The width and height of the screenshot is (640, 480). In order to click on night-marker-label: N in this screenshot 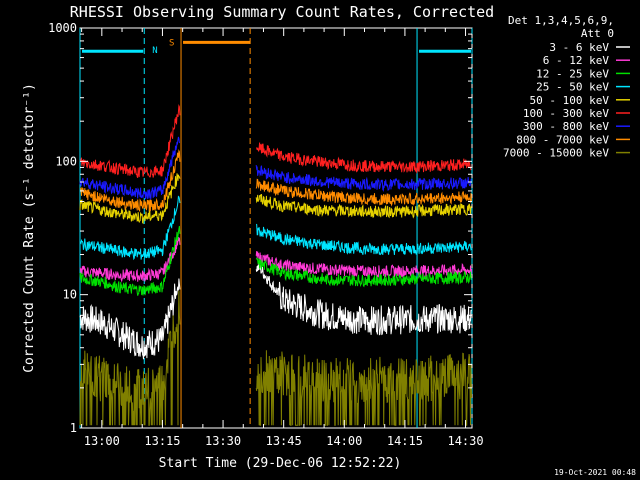, I will do `click(154, 51)`.